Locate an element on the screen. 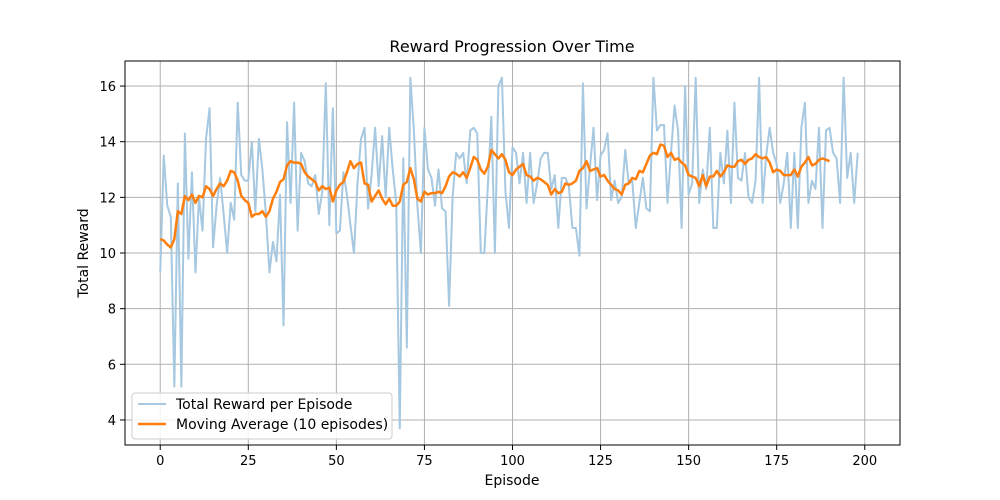  x-tick-label: 25 is located at coordinates (248, 461).